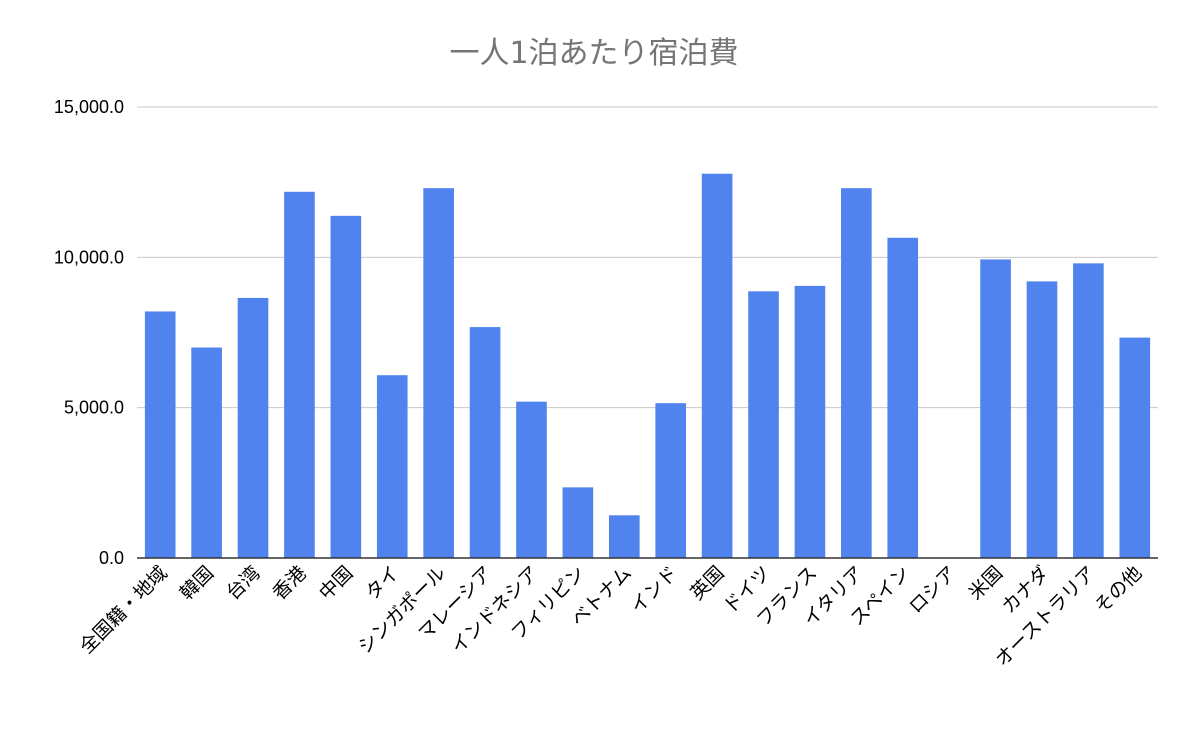  I want to click on x-tick-label: その他, so click(1118, 590).